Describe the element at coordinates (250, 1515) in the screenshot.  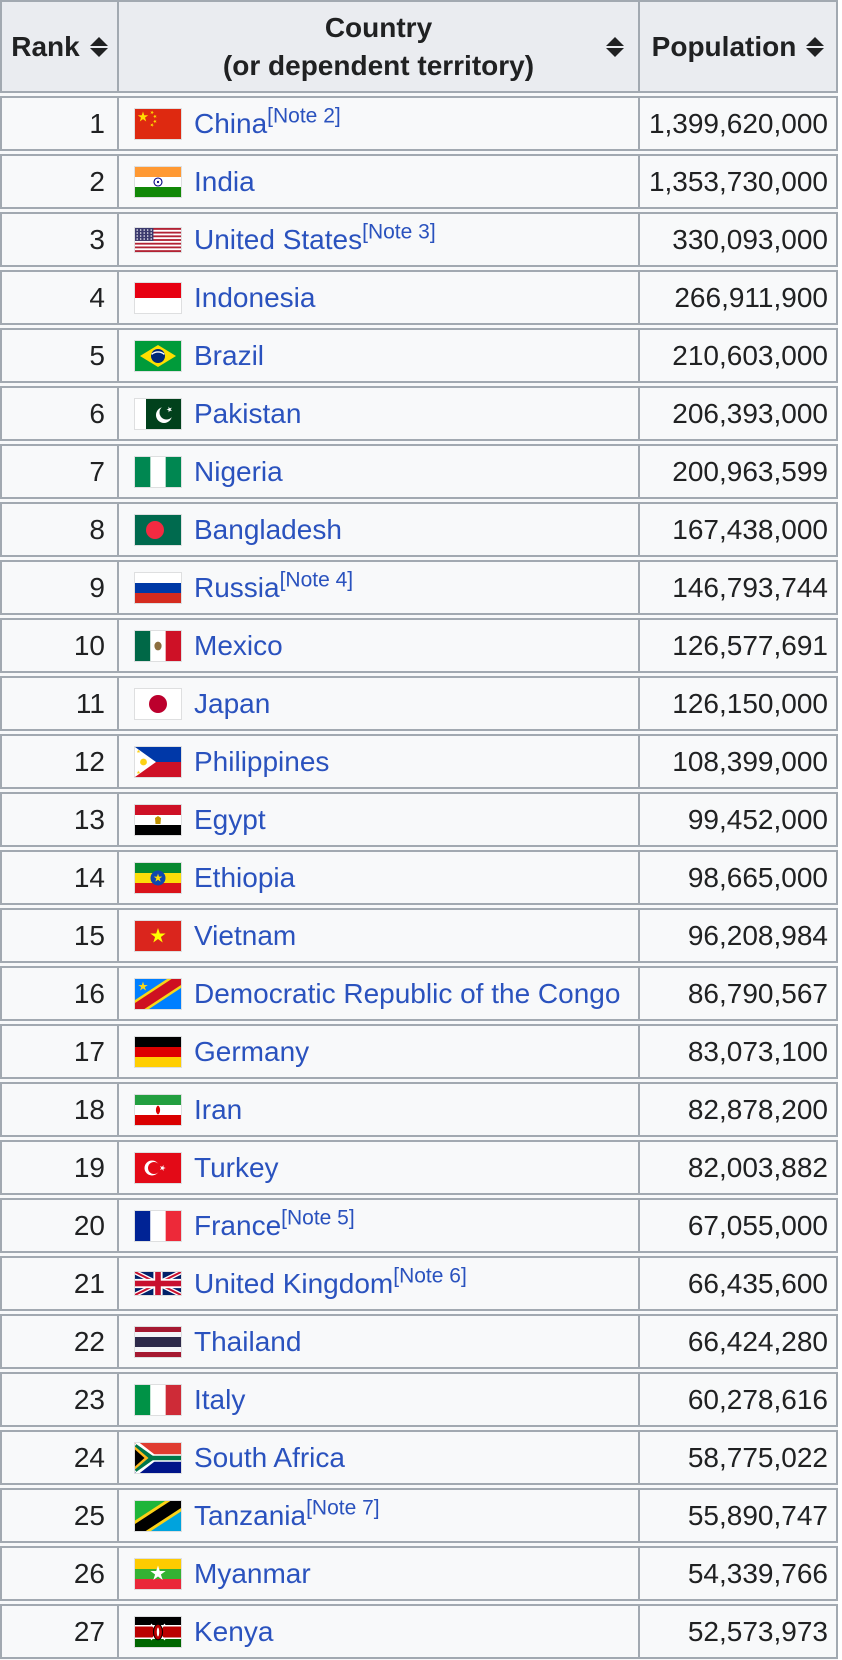
I see `country-link: Tanzania` at that location.